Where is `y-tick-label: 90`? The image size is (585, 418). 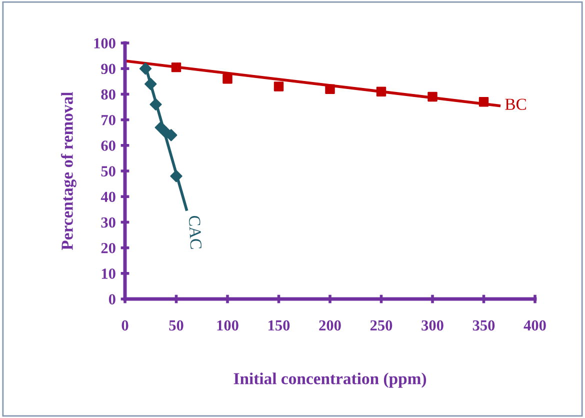 y-tick-label: 90 is located at coordinates (108, 69).